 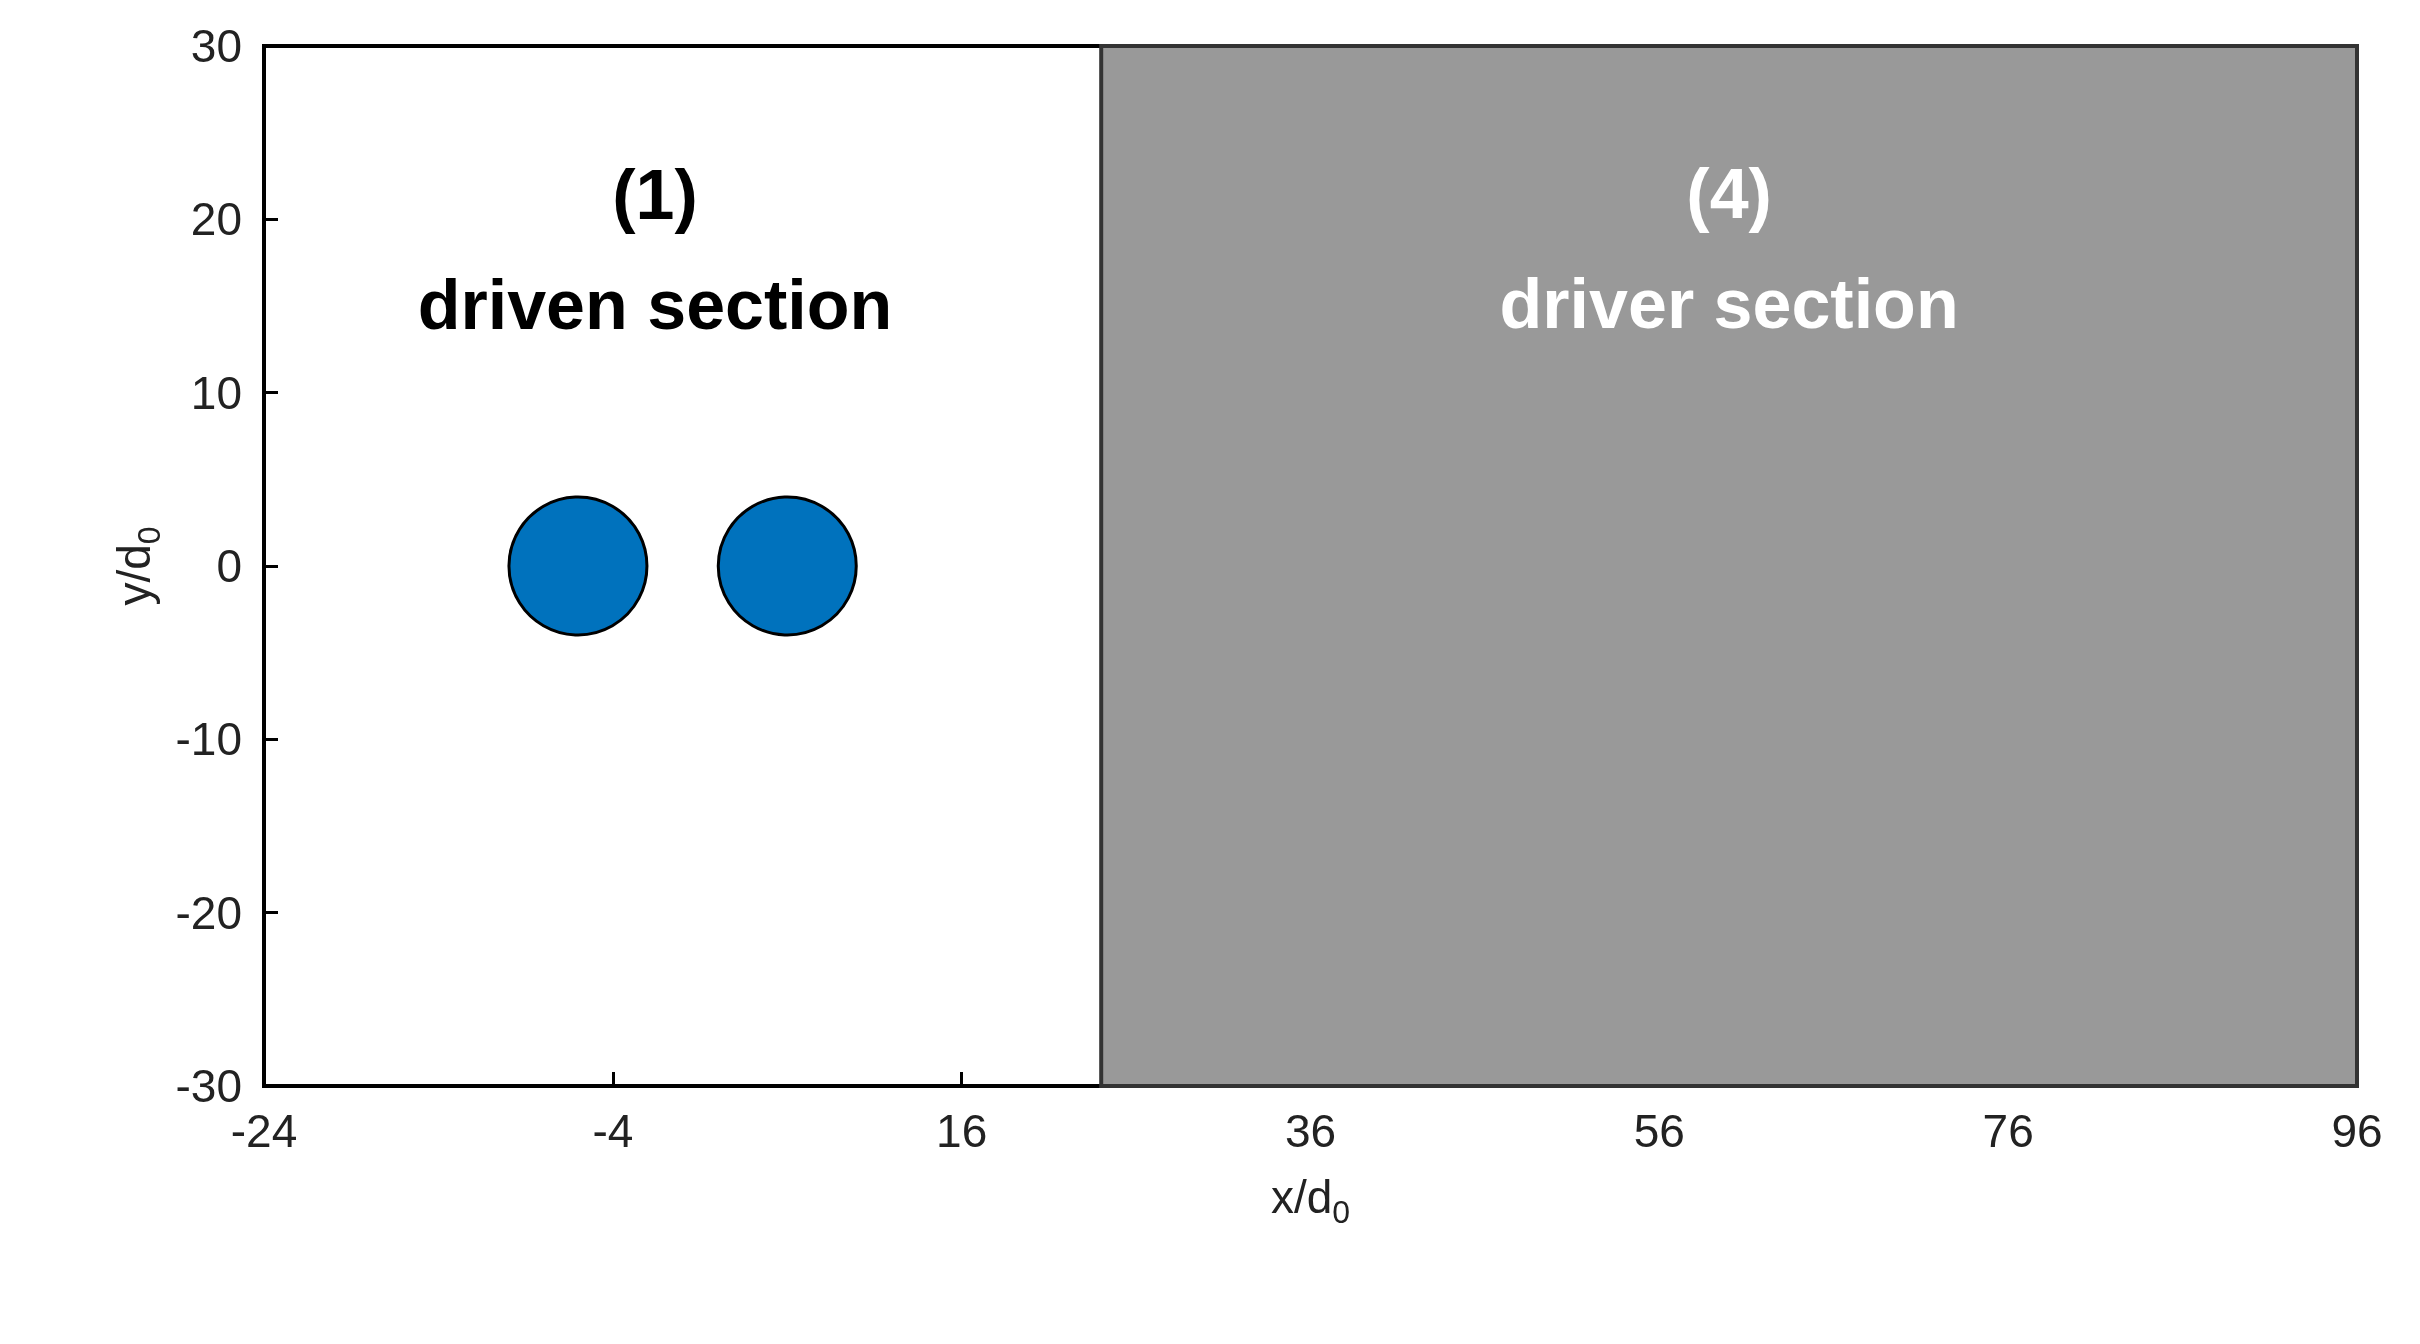 I want to click on y-tick-label: 20, so click(x=216, y=219).